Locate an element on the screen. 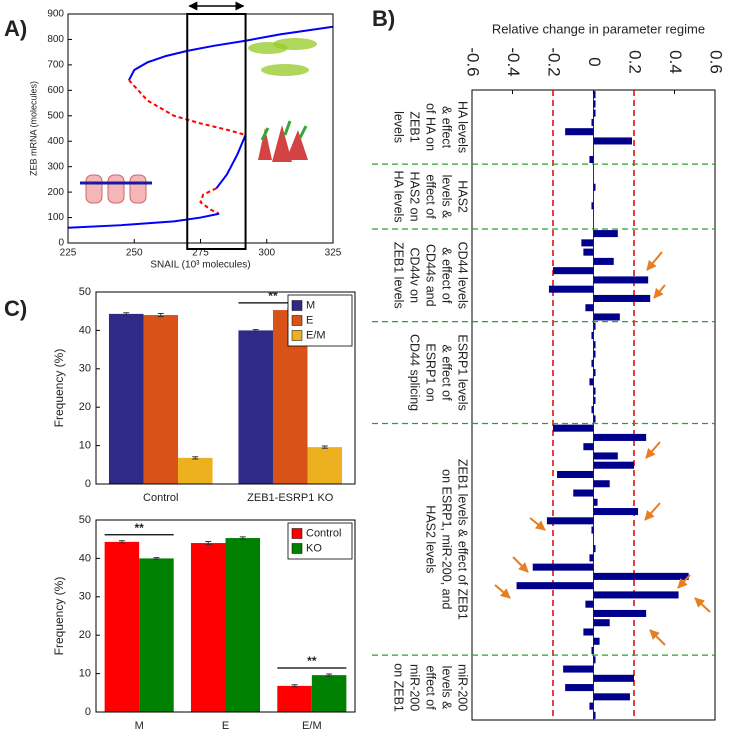 The height and width of the screenshot is (737, 737). group-label: ZEB1 levels is located at coordinates (399, 275).